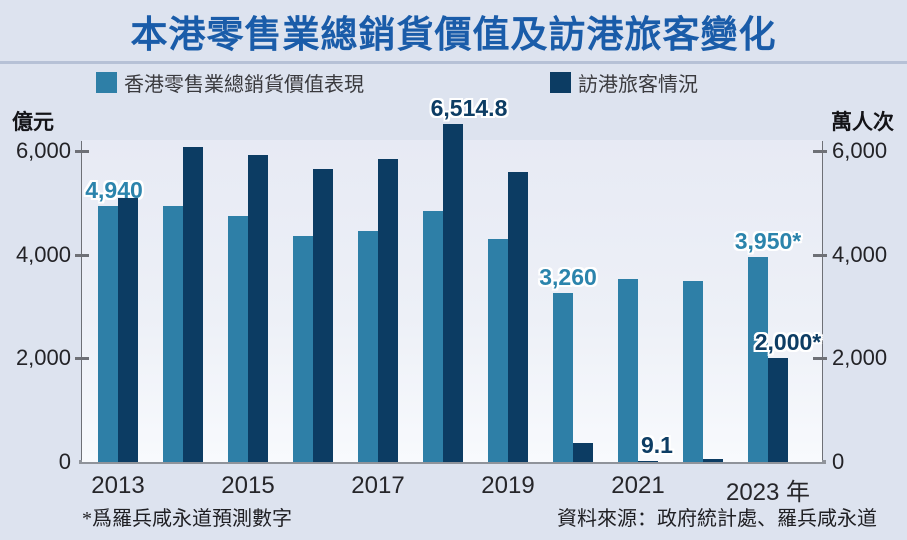 This screenshot has height=540, width=907. I want to click on left-axis-unit: 億元, so click(33, 122).